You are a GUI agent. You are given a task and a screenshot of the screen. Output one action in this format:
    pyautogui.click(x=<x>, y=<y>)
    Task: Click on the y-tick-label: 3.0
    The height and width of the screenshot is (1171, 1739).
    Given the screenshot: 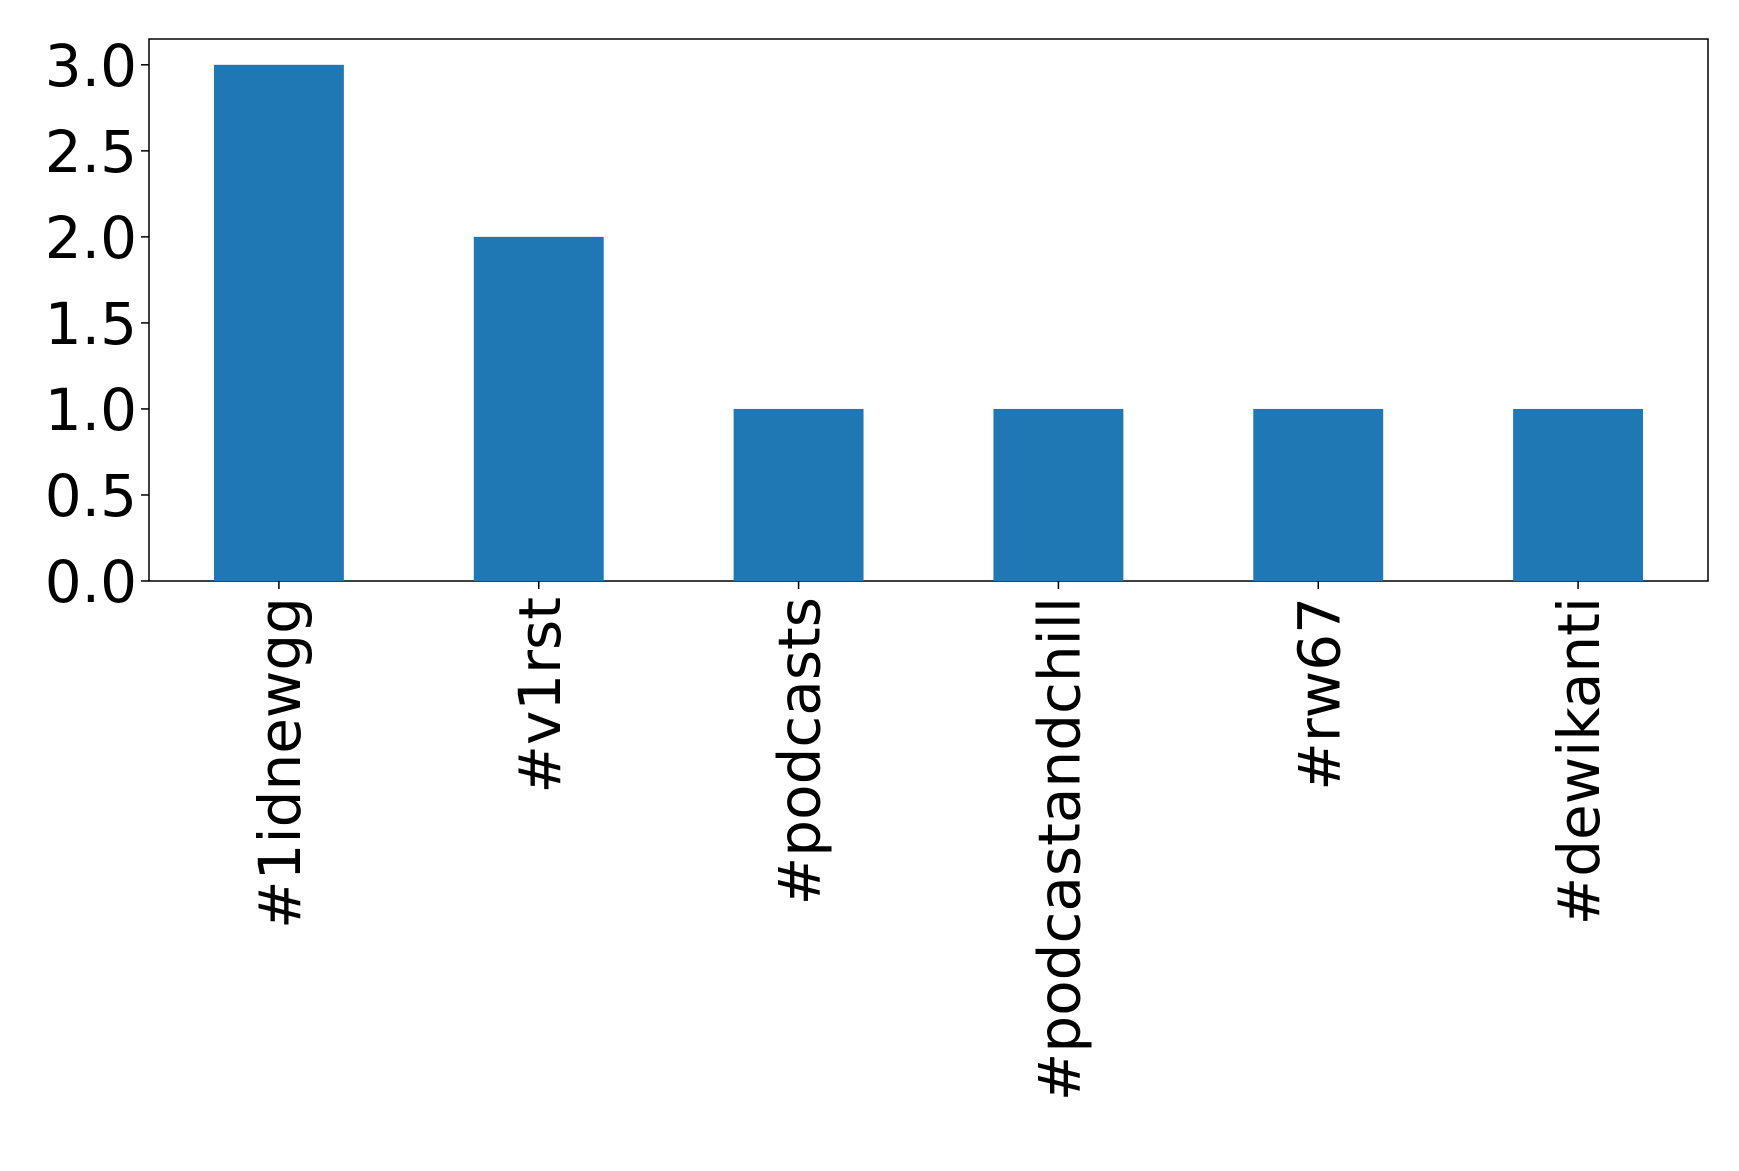 What is the action you would take?
    pyautogui.click(x=91, y=66)
    